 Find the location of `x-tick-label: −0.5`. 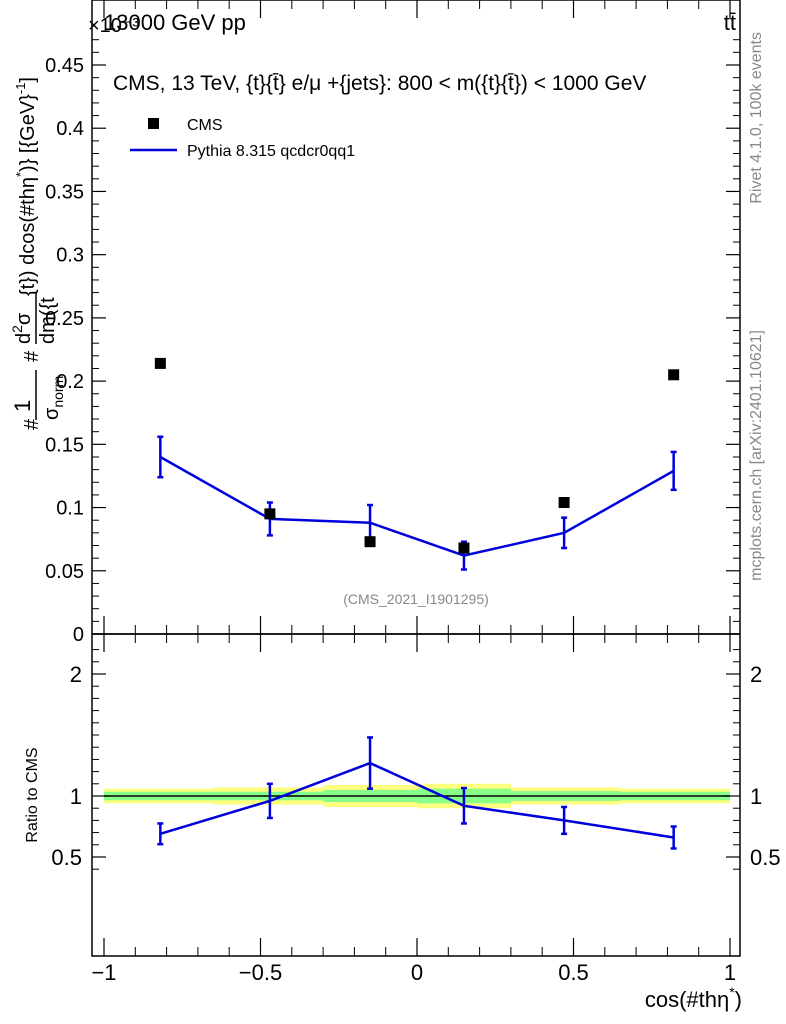

x-tick-label: −0.5 is located at coordinates (260, 972).